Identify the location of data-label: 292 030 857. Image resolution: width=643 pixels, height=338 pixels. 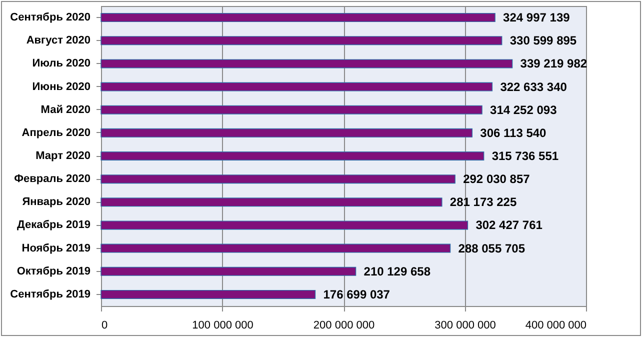
(496, 179).